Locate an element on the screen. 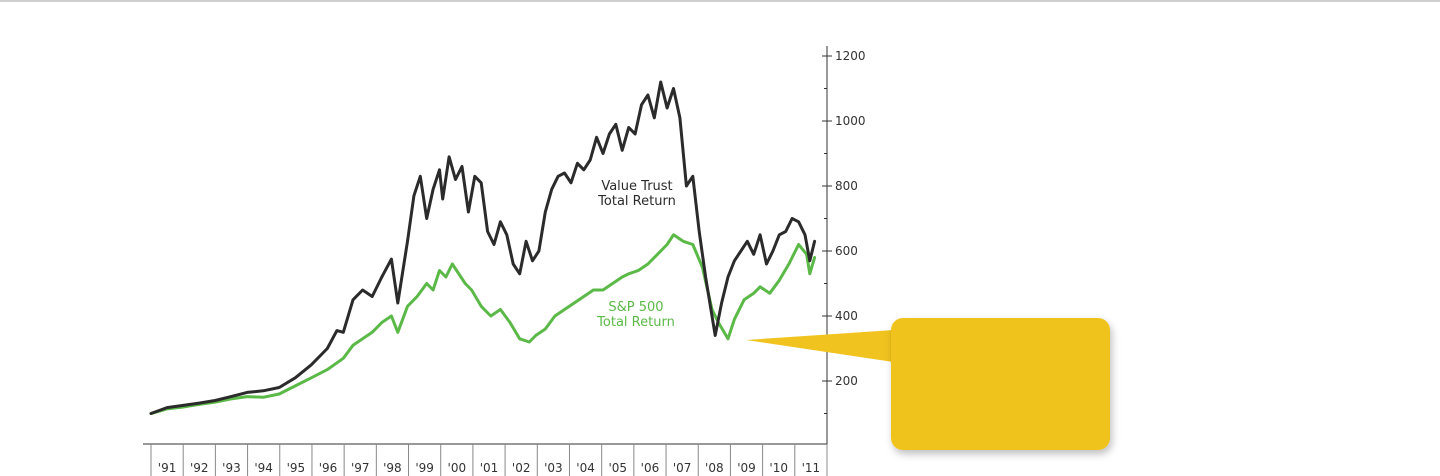 The height and width of the screenshot is (476, 1440). x-tick-label: '95 is located at coordinates (296, 468).